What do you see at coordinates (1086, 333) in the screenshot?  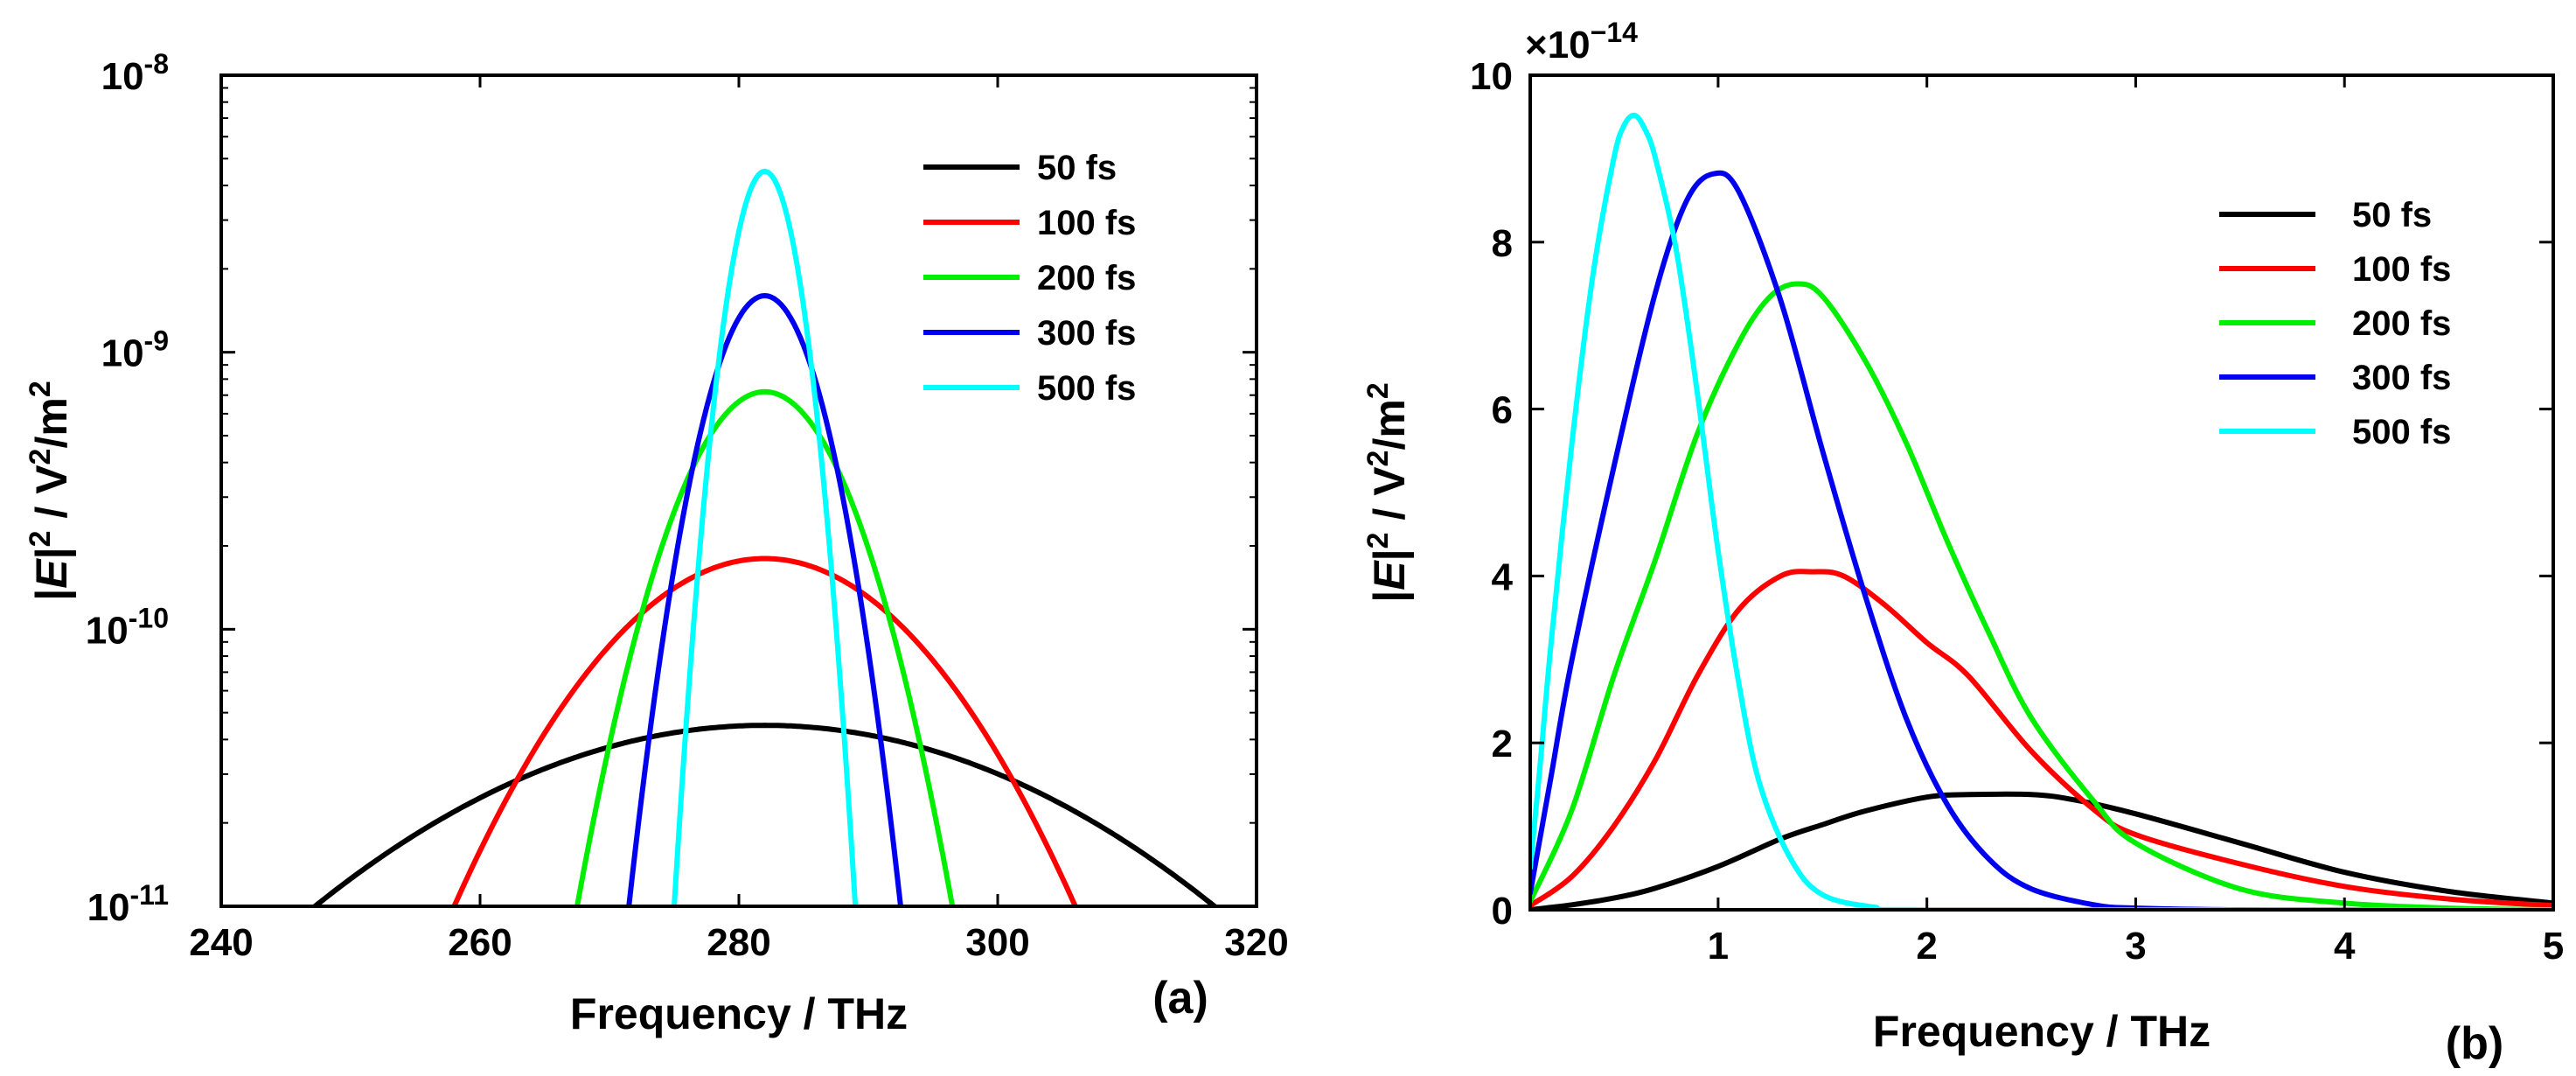 I see `legend-label-a: 300 fs` at bounding box center [1086, 333].